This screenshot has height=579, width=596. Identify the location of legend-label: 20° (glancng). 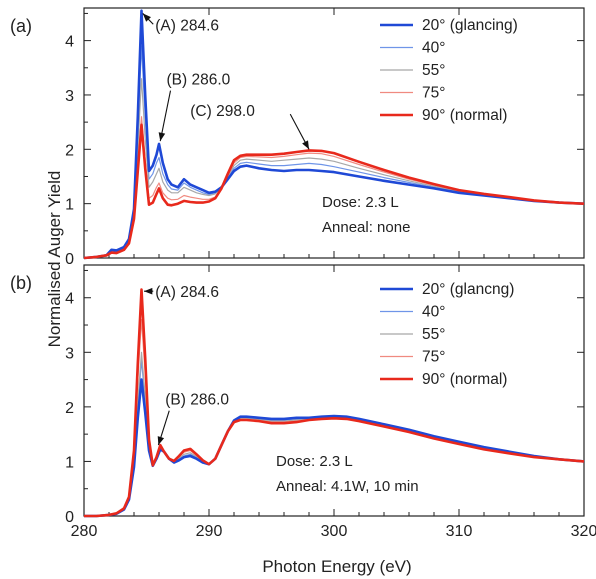
(468, 289).